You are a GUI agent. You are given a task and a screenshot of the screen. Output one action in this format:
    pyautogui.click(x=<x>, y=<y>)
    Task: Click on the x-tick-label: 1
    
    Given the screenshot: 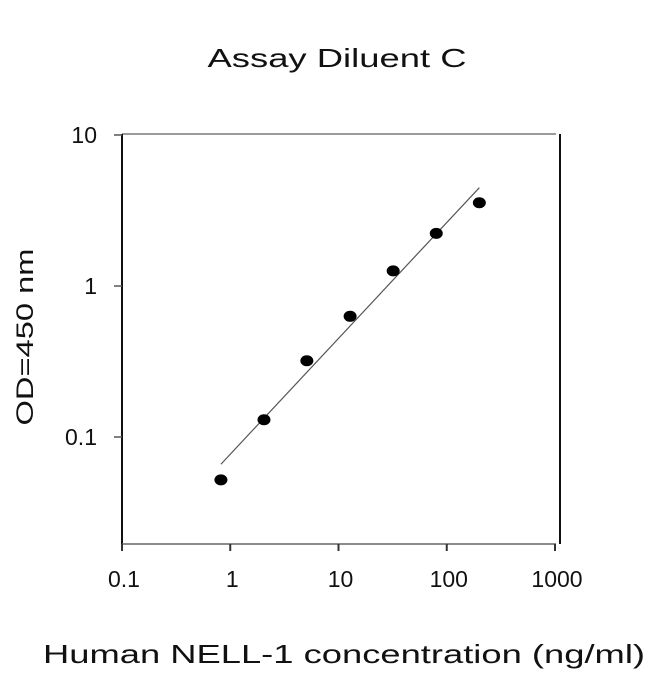 What is the action you would take?
    pyautogui.click(x=232, y=579)
    